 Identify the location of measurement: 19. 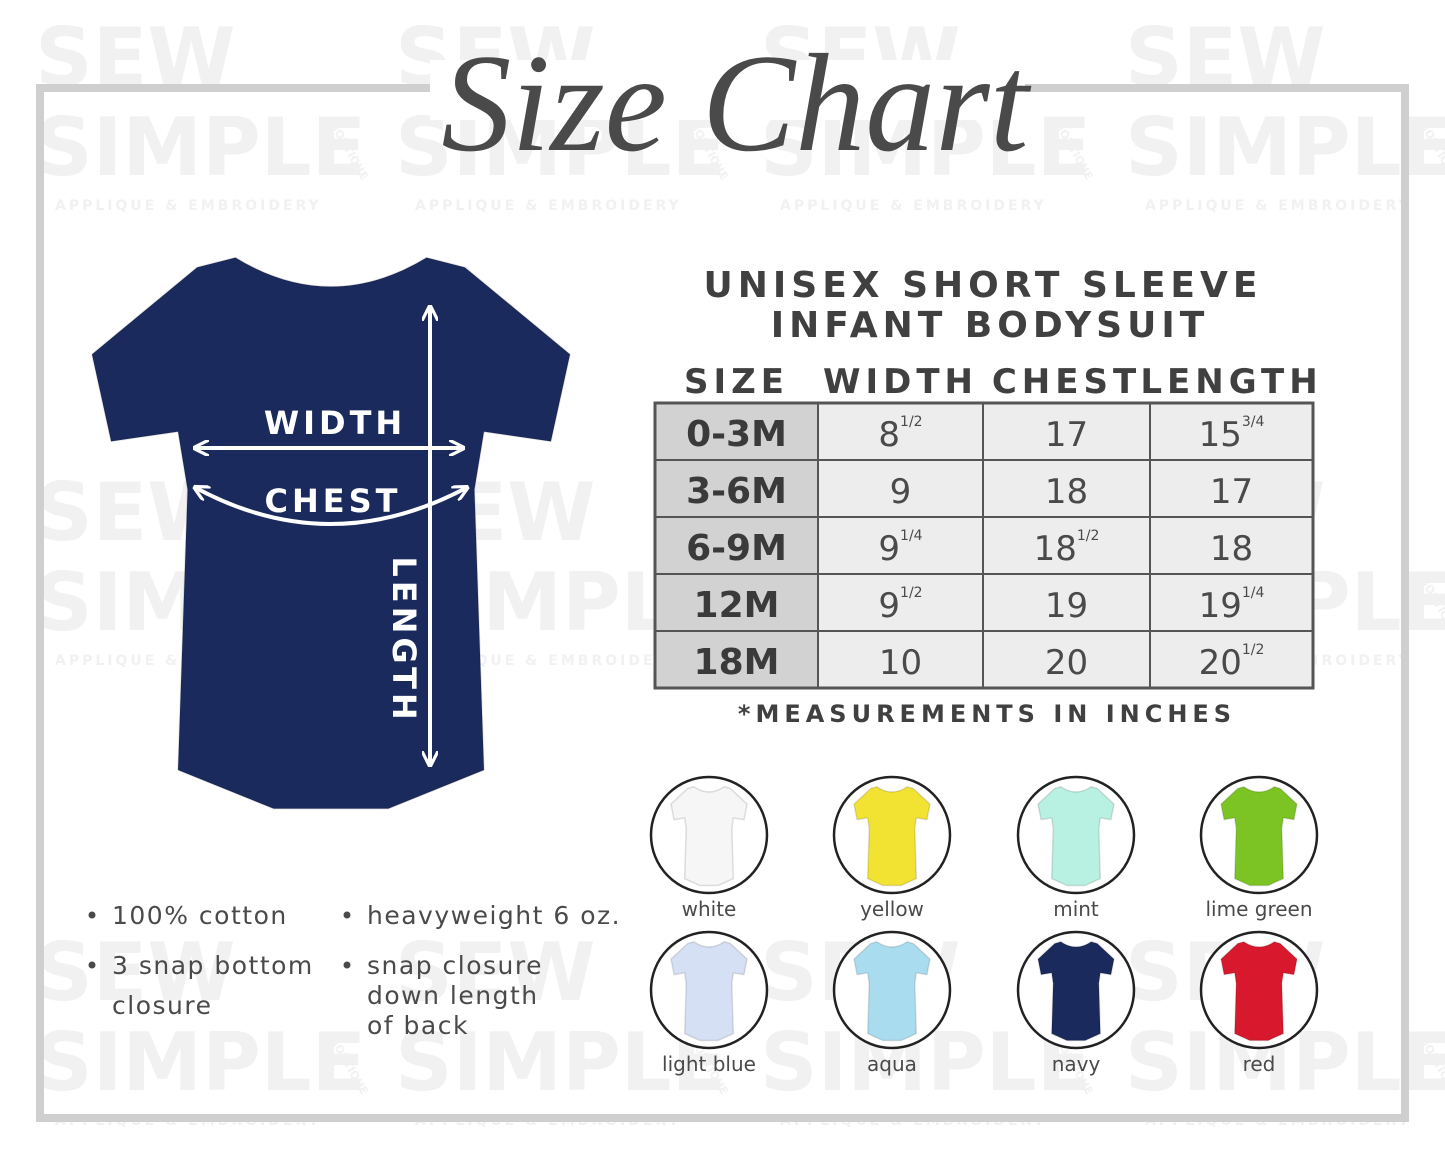
(1066, 606).